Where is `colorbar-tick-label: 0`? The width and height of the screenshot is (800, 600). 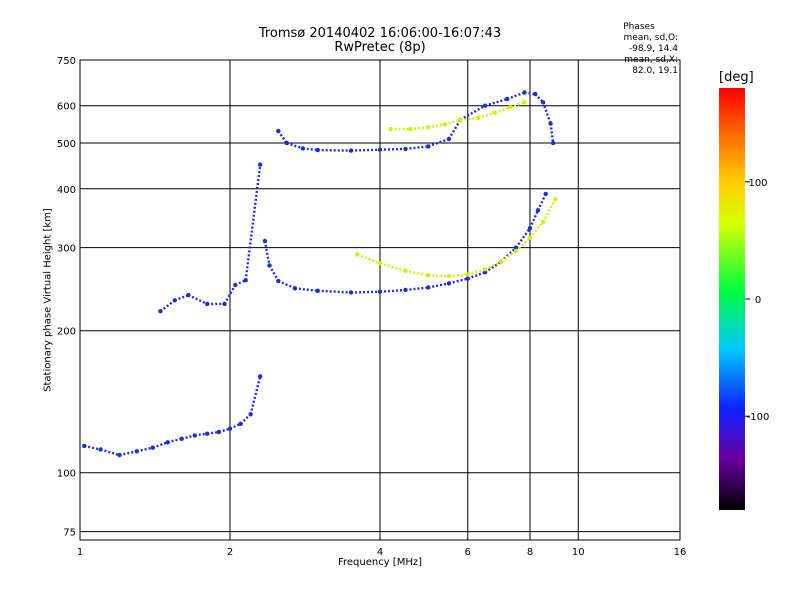
colorbar-tick-label: 0 is located at coordinates (758, 300).